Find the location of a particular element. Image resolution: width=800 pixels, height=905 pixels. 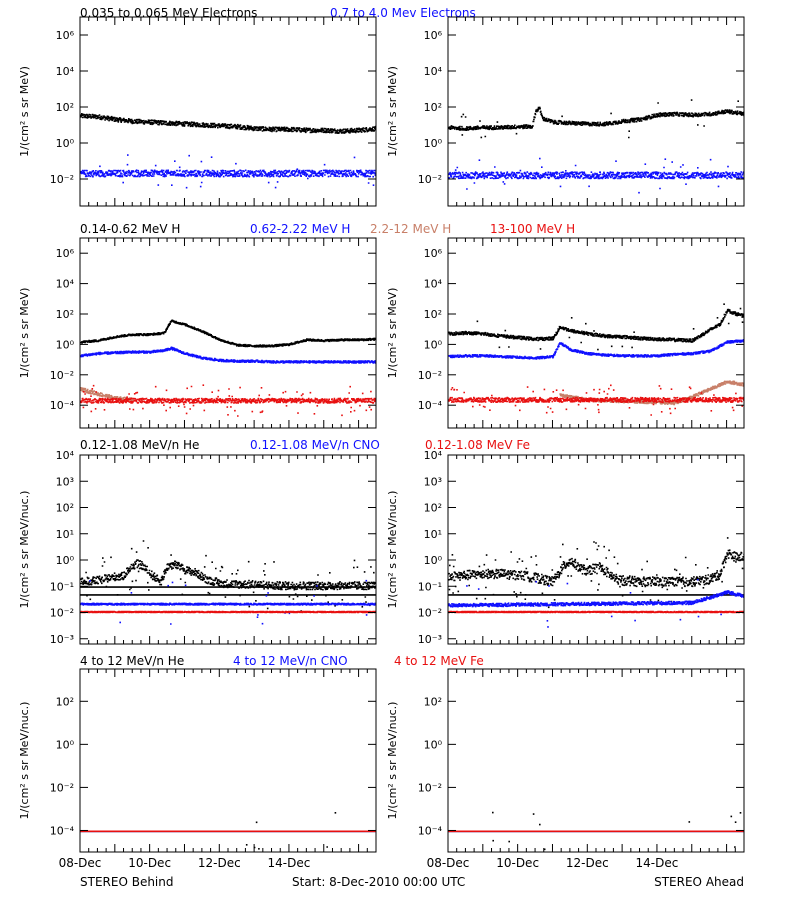

row-title-1-1: 0.62-2.22 MeV H is located at coordinates (300, 229).